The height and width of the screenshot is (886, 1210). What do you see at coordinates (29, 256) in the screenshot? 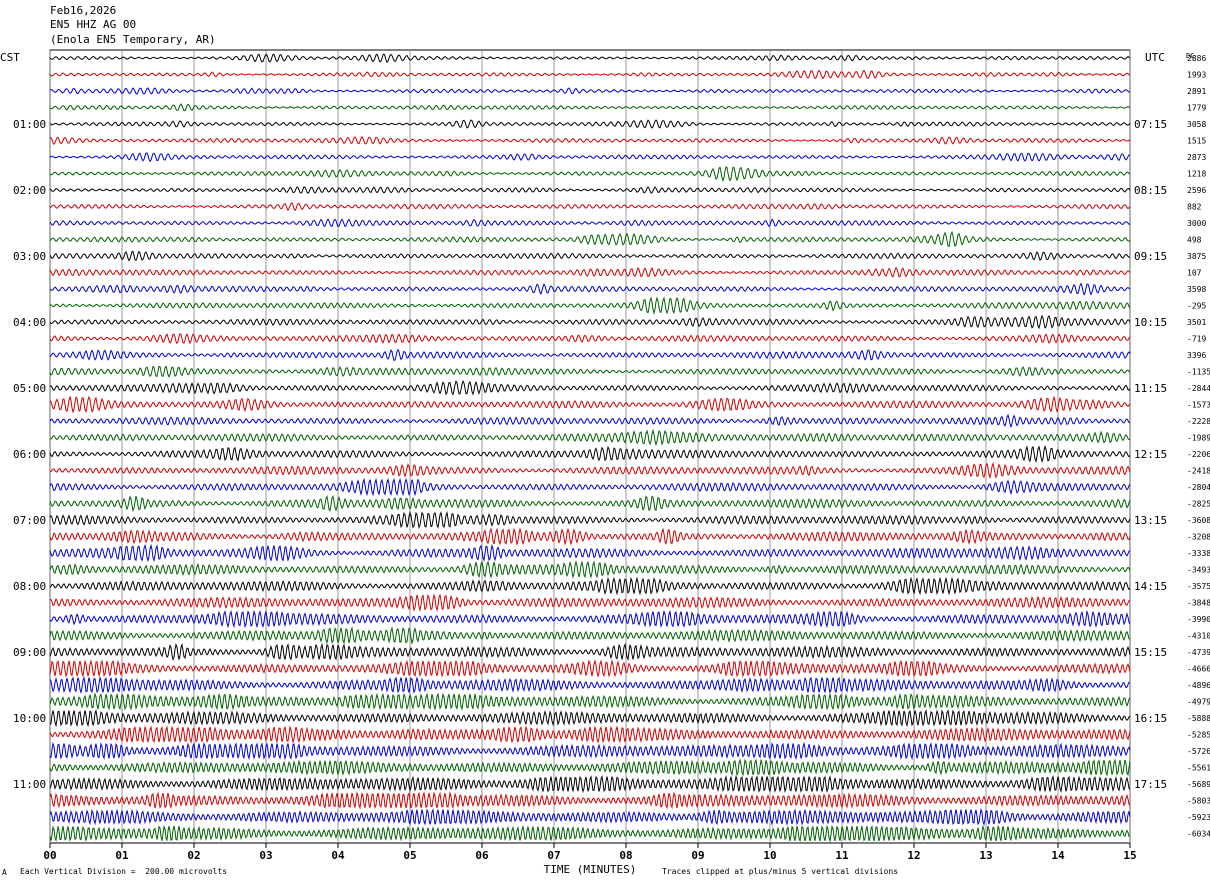
I see `cst-hour-label: 03:00` at bounding box center [29, 256].